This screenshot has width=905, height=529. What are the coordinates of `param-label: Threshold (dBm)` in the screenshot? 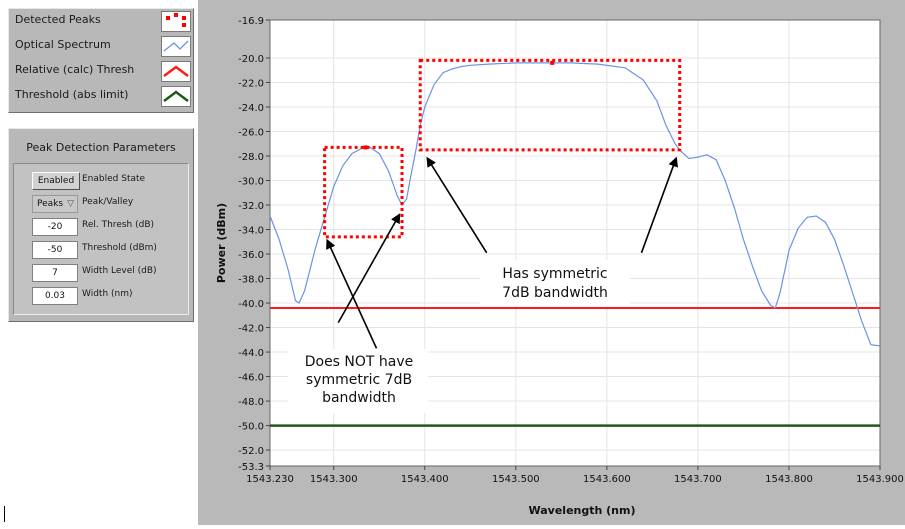 It's located at (119, 248).